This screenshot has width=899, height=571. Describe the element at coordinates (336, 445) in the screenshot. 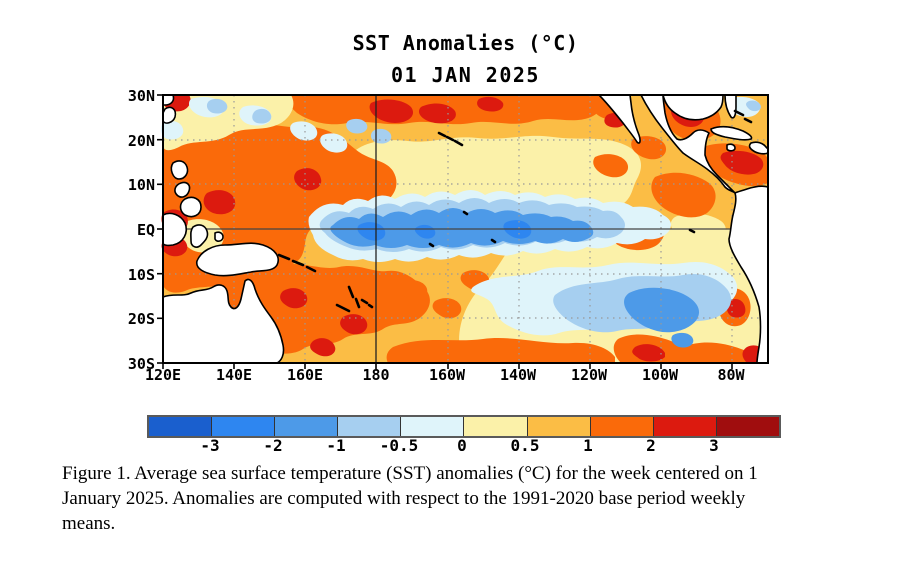

I see `colorbar-tick-label: -1` at that location.